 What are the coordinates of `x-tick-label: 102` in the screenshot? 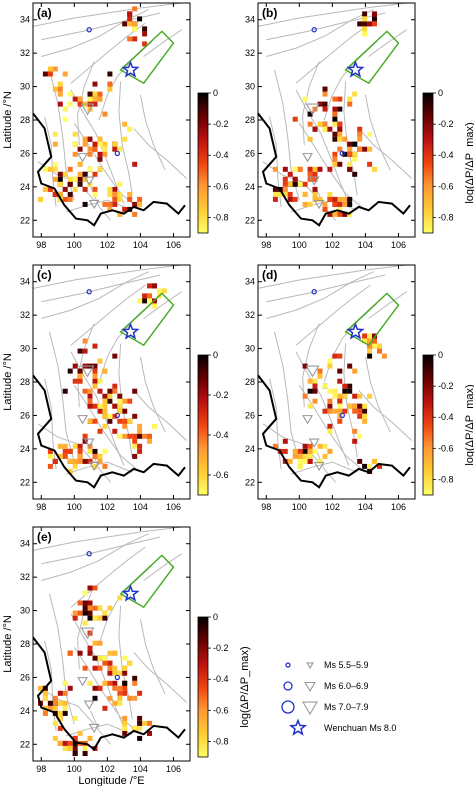 It's located at (332, 507).